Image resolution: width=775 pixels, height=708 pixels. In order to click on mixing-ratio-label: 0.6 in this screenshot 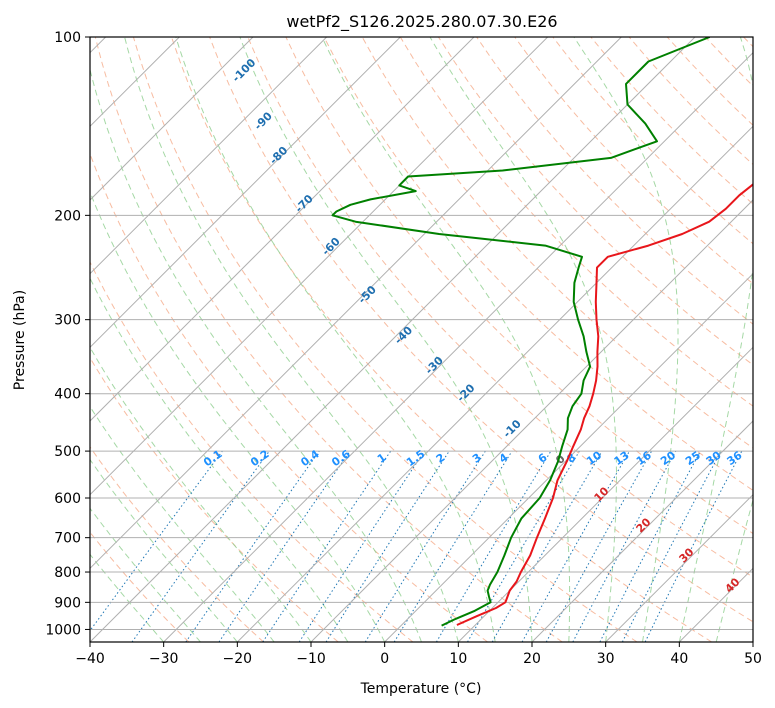, I will do `click(341, 458)`.